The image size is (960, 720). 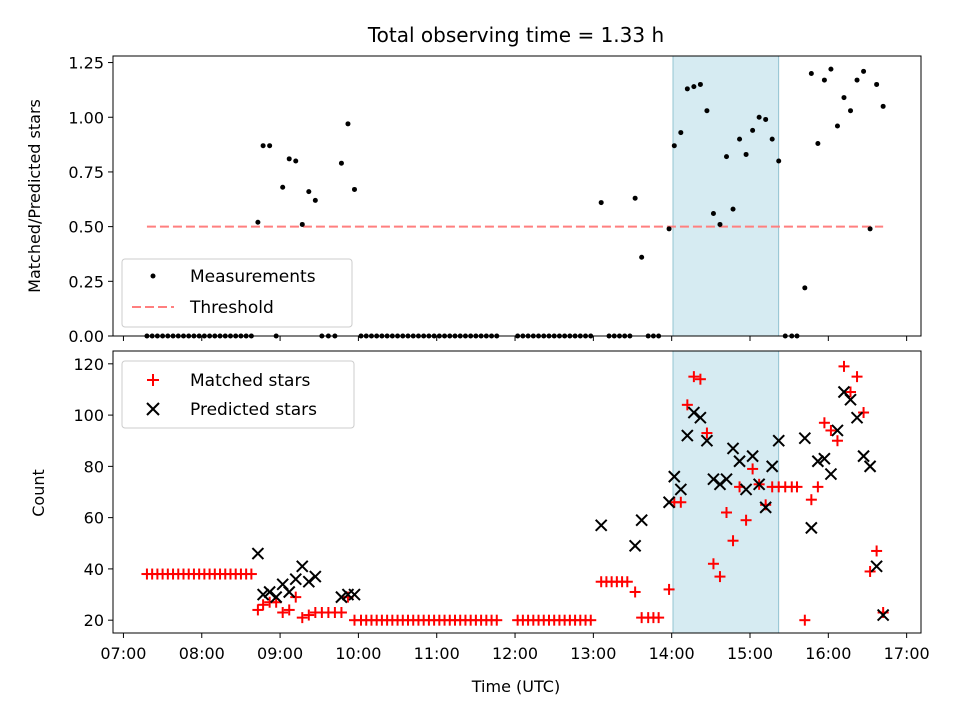 What do you see at coordinates (202, 653) in the screenshot?
I see `x-tick-label: 08:00` at bounding box center [202, 653].